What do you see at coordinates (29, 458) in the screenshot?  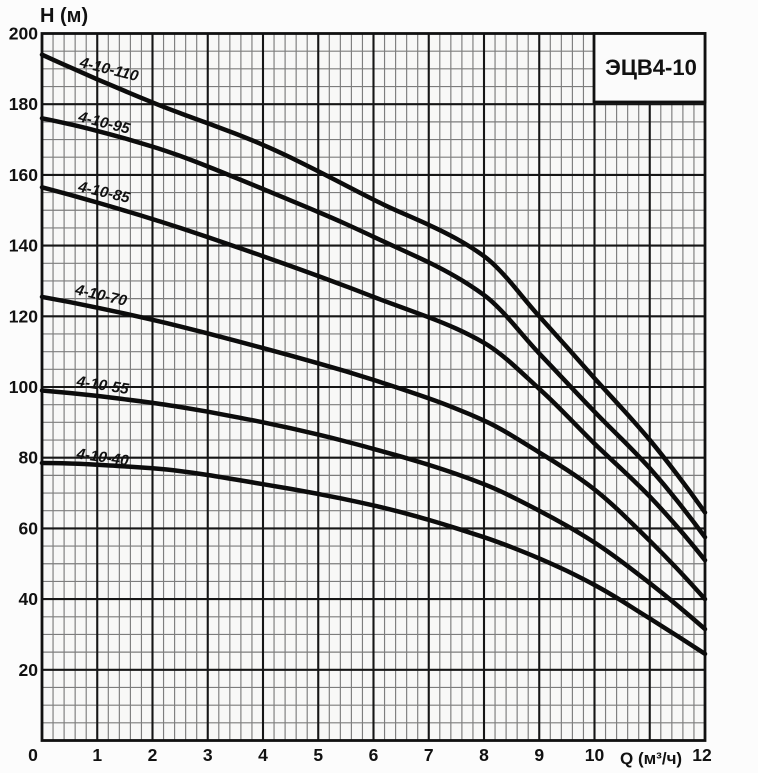 I see `svg-text: 80` at bounding box center [29, 458].